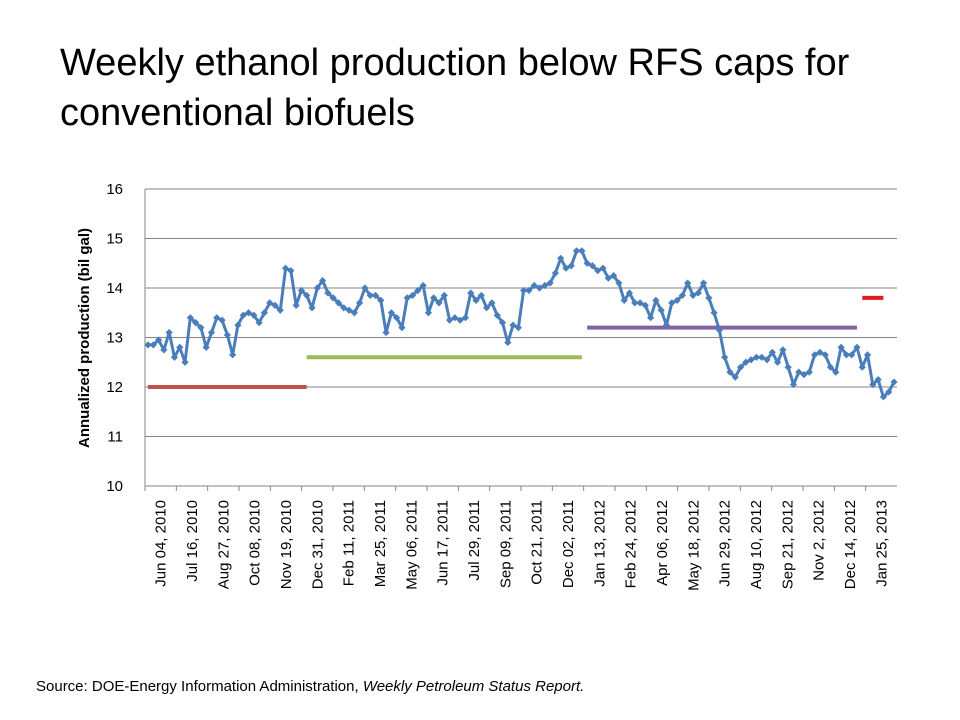 The image size is (960, 720). I want to click on rfs-cap-lines, so click(516, 342).